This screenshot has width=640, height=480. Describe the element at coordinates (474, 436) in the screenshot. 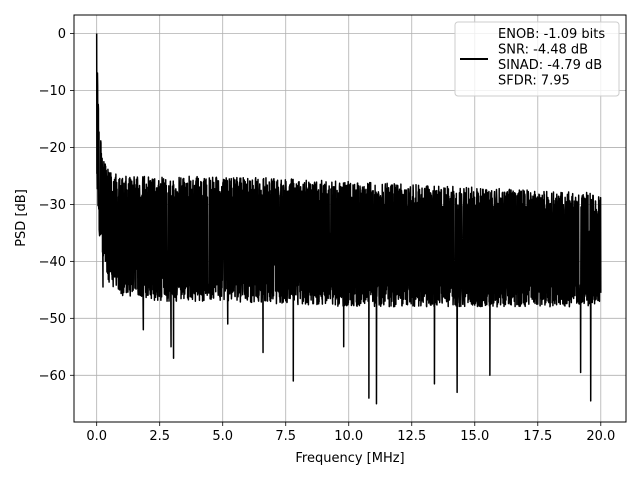

I see `x-tick-label: 15.0` at that location.